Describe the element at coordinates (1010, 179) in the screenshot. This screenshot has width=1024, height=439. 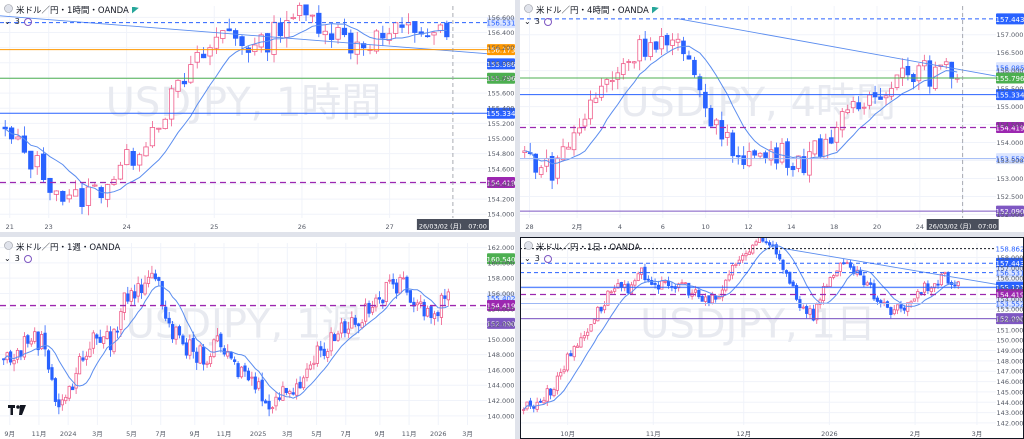
I see `y-tick-label: 153.000` at that location.